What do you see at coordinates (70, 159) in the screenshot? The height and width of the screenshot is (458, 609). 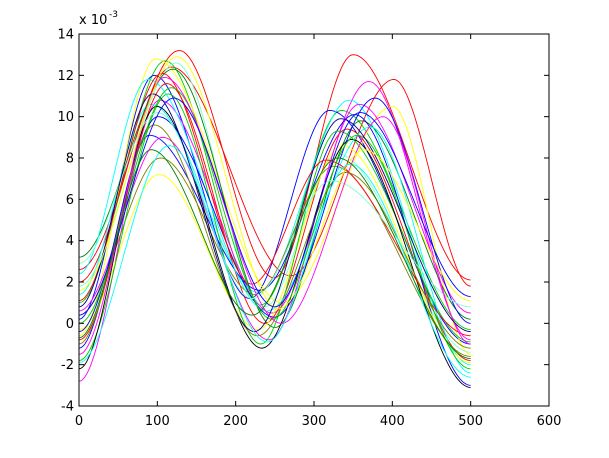 I see `y-tick-label: 8` at bounding box center [70, 159].